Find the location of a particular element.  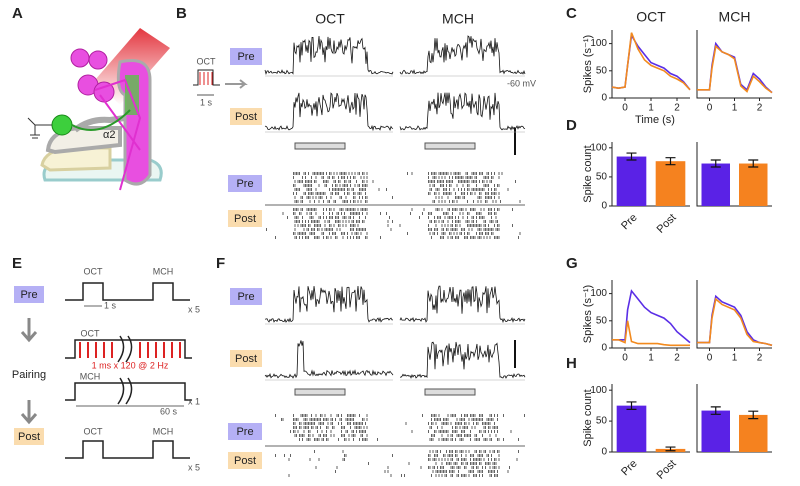

condition-label: Post is located at coordinates (246, 117).